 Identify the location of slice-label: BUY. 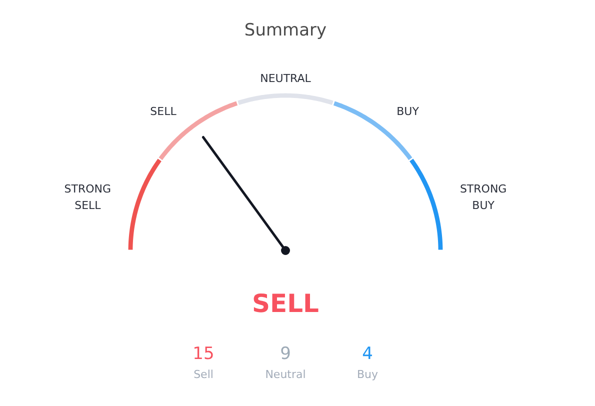
(408, 111).